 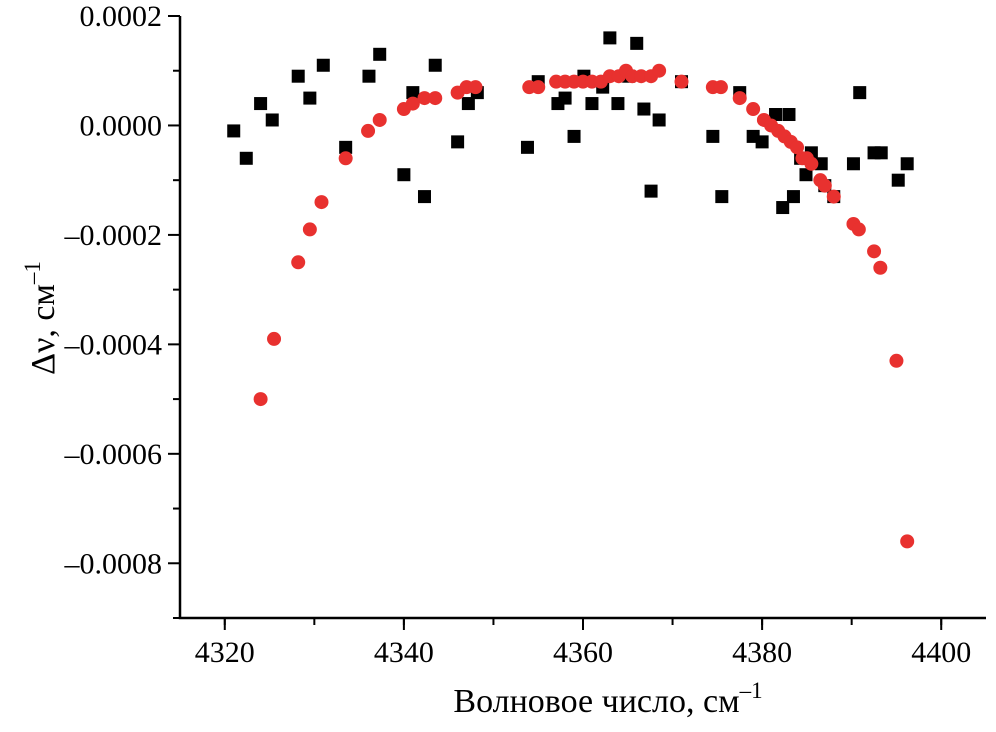 What do you see at coordinates (113, 563) in the screenshot?
I see `y-tick-label: –0.0008` at bounding box center [113, 563].